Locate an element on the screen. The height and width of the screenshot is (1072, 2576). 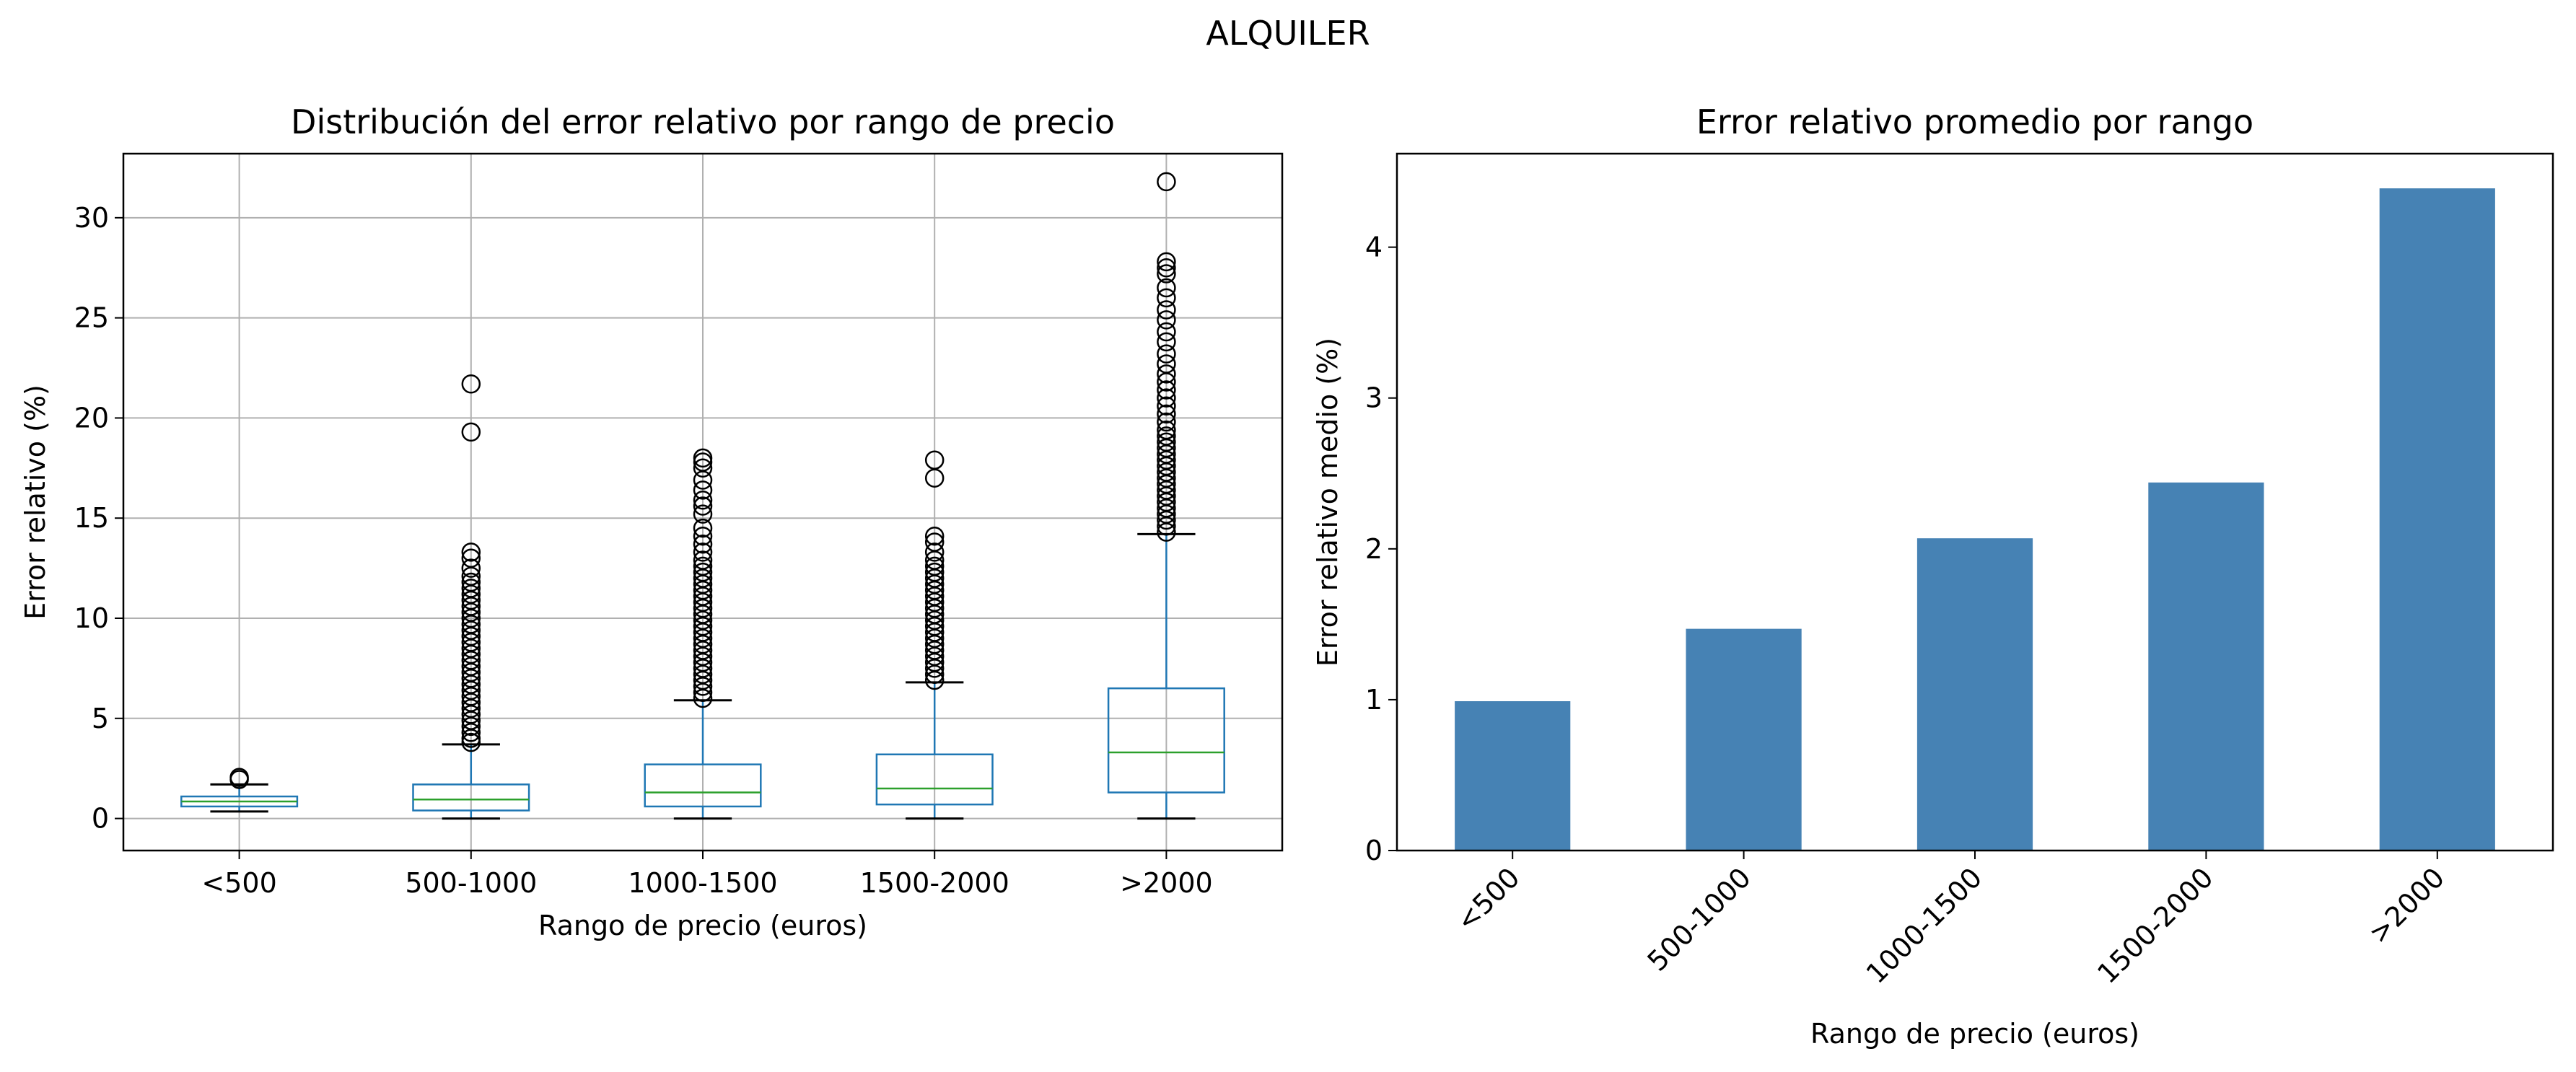
y-tick-label: 20 is located at coordinates (91, 418).